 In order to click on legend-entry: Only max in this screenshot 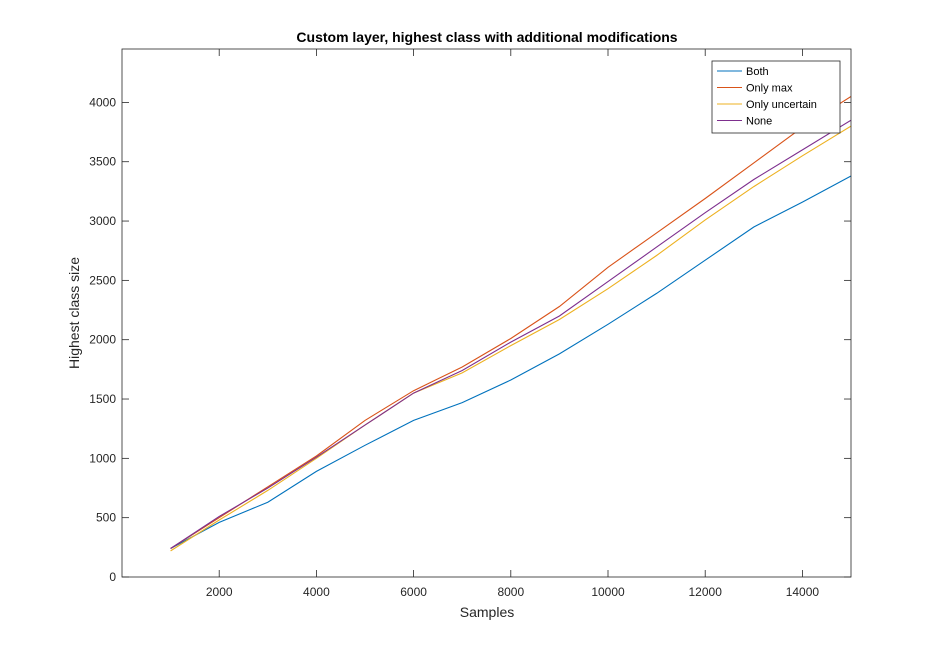, I will do `click(769, 89)`.